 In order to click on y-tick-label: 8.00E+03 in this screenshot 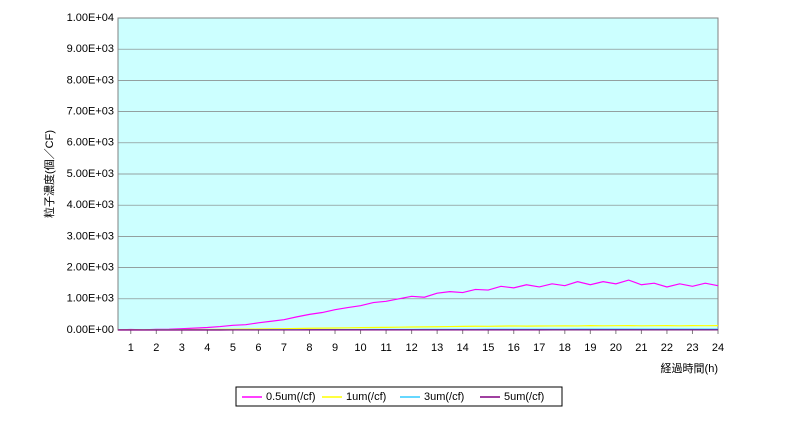, I will do `click(90, 80)`.